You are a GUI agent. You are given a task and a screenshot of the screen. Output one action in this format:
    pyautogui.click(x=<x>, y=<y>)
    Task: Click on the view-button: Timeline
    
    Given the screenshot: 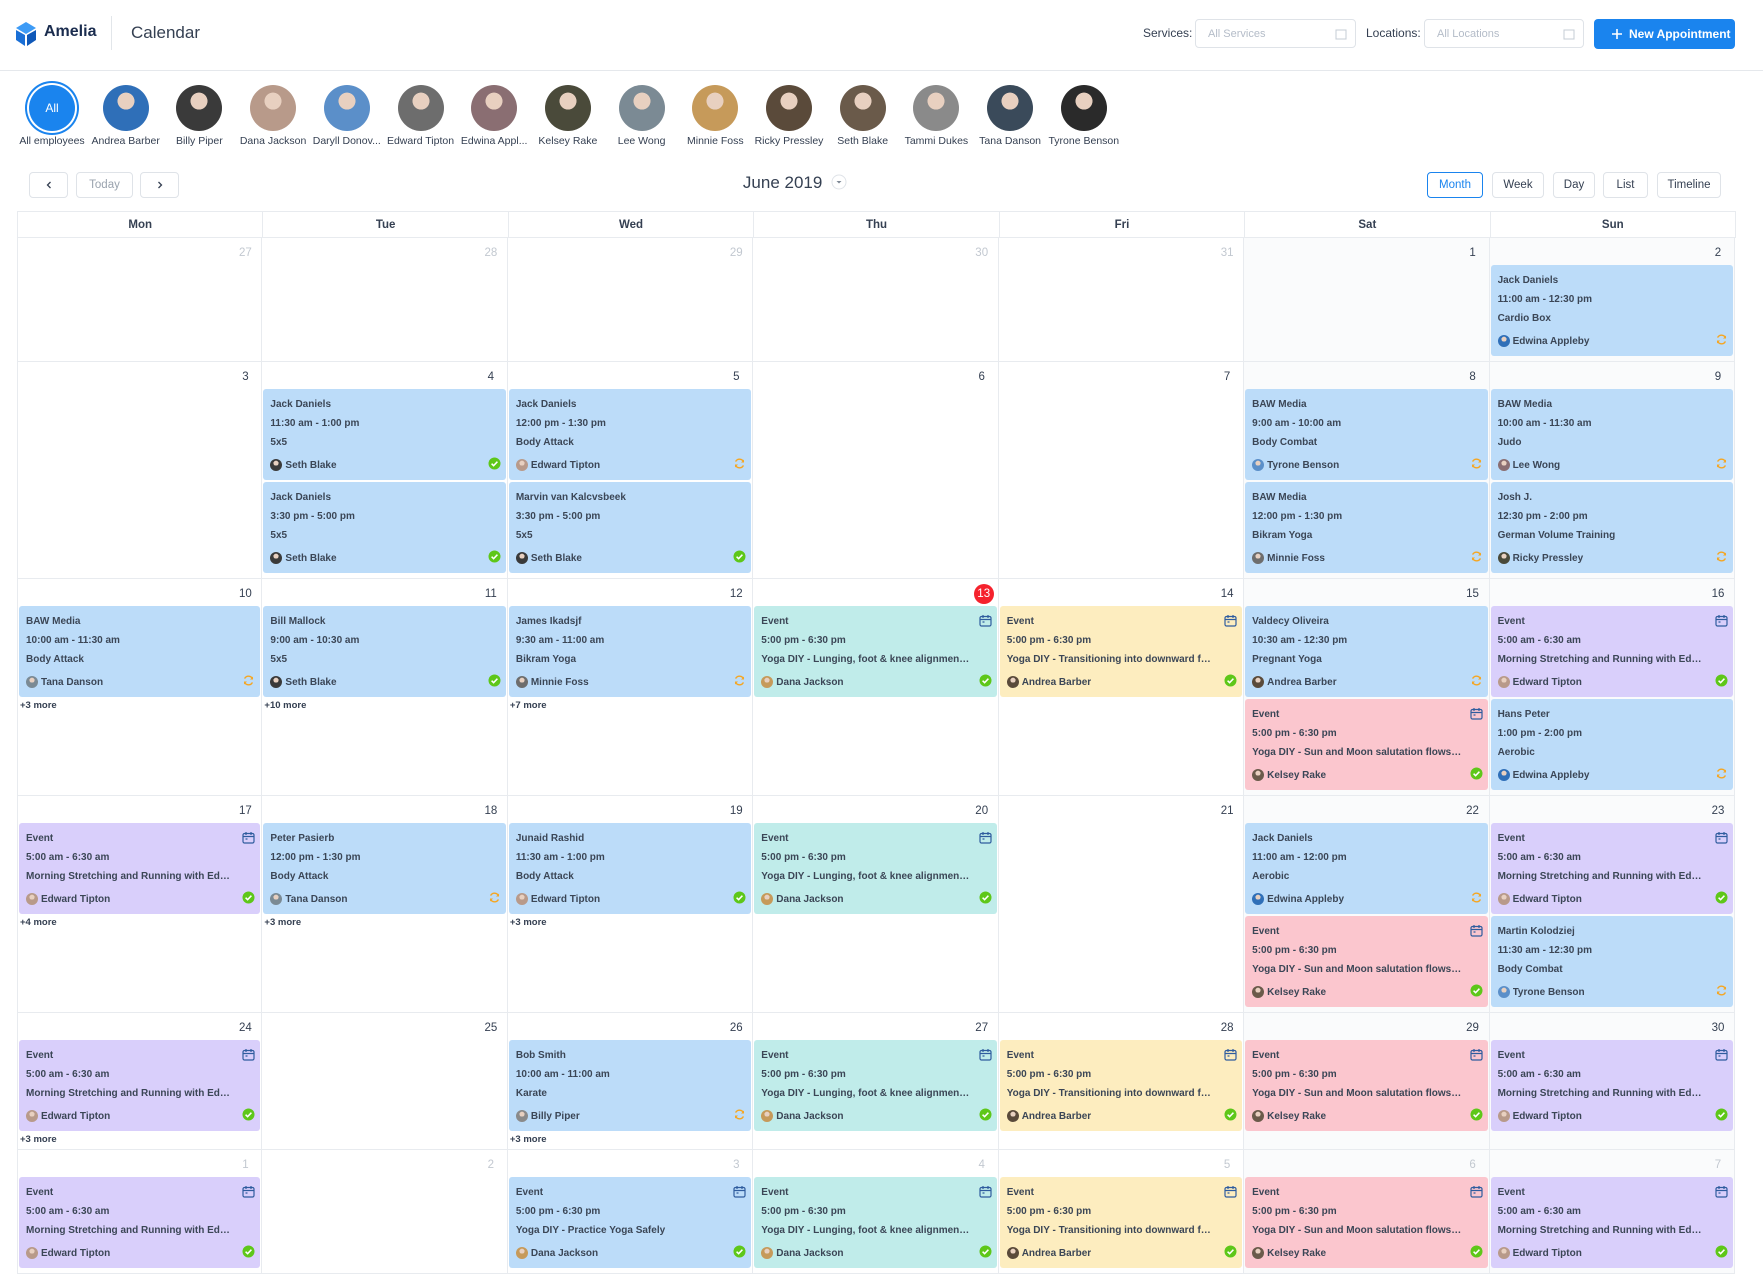 What is the action you would take?
    pyautogui.click(x=1689, y=185)
    